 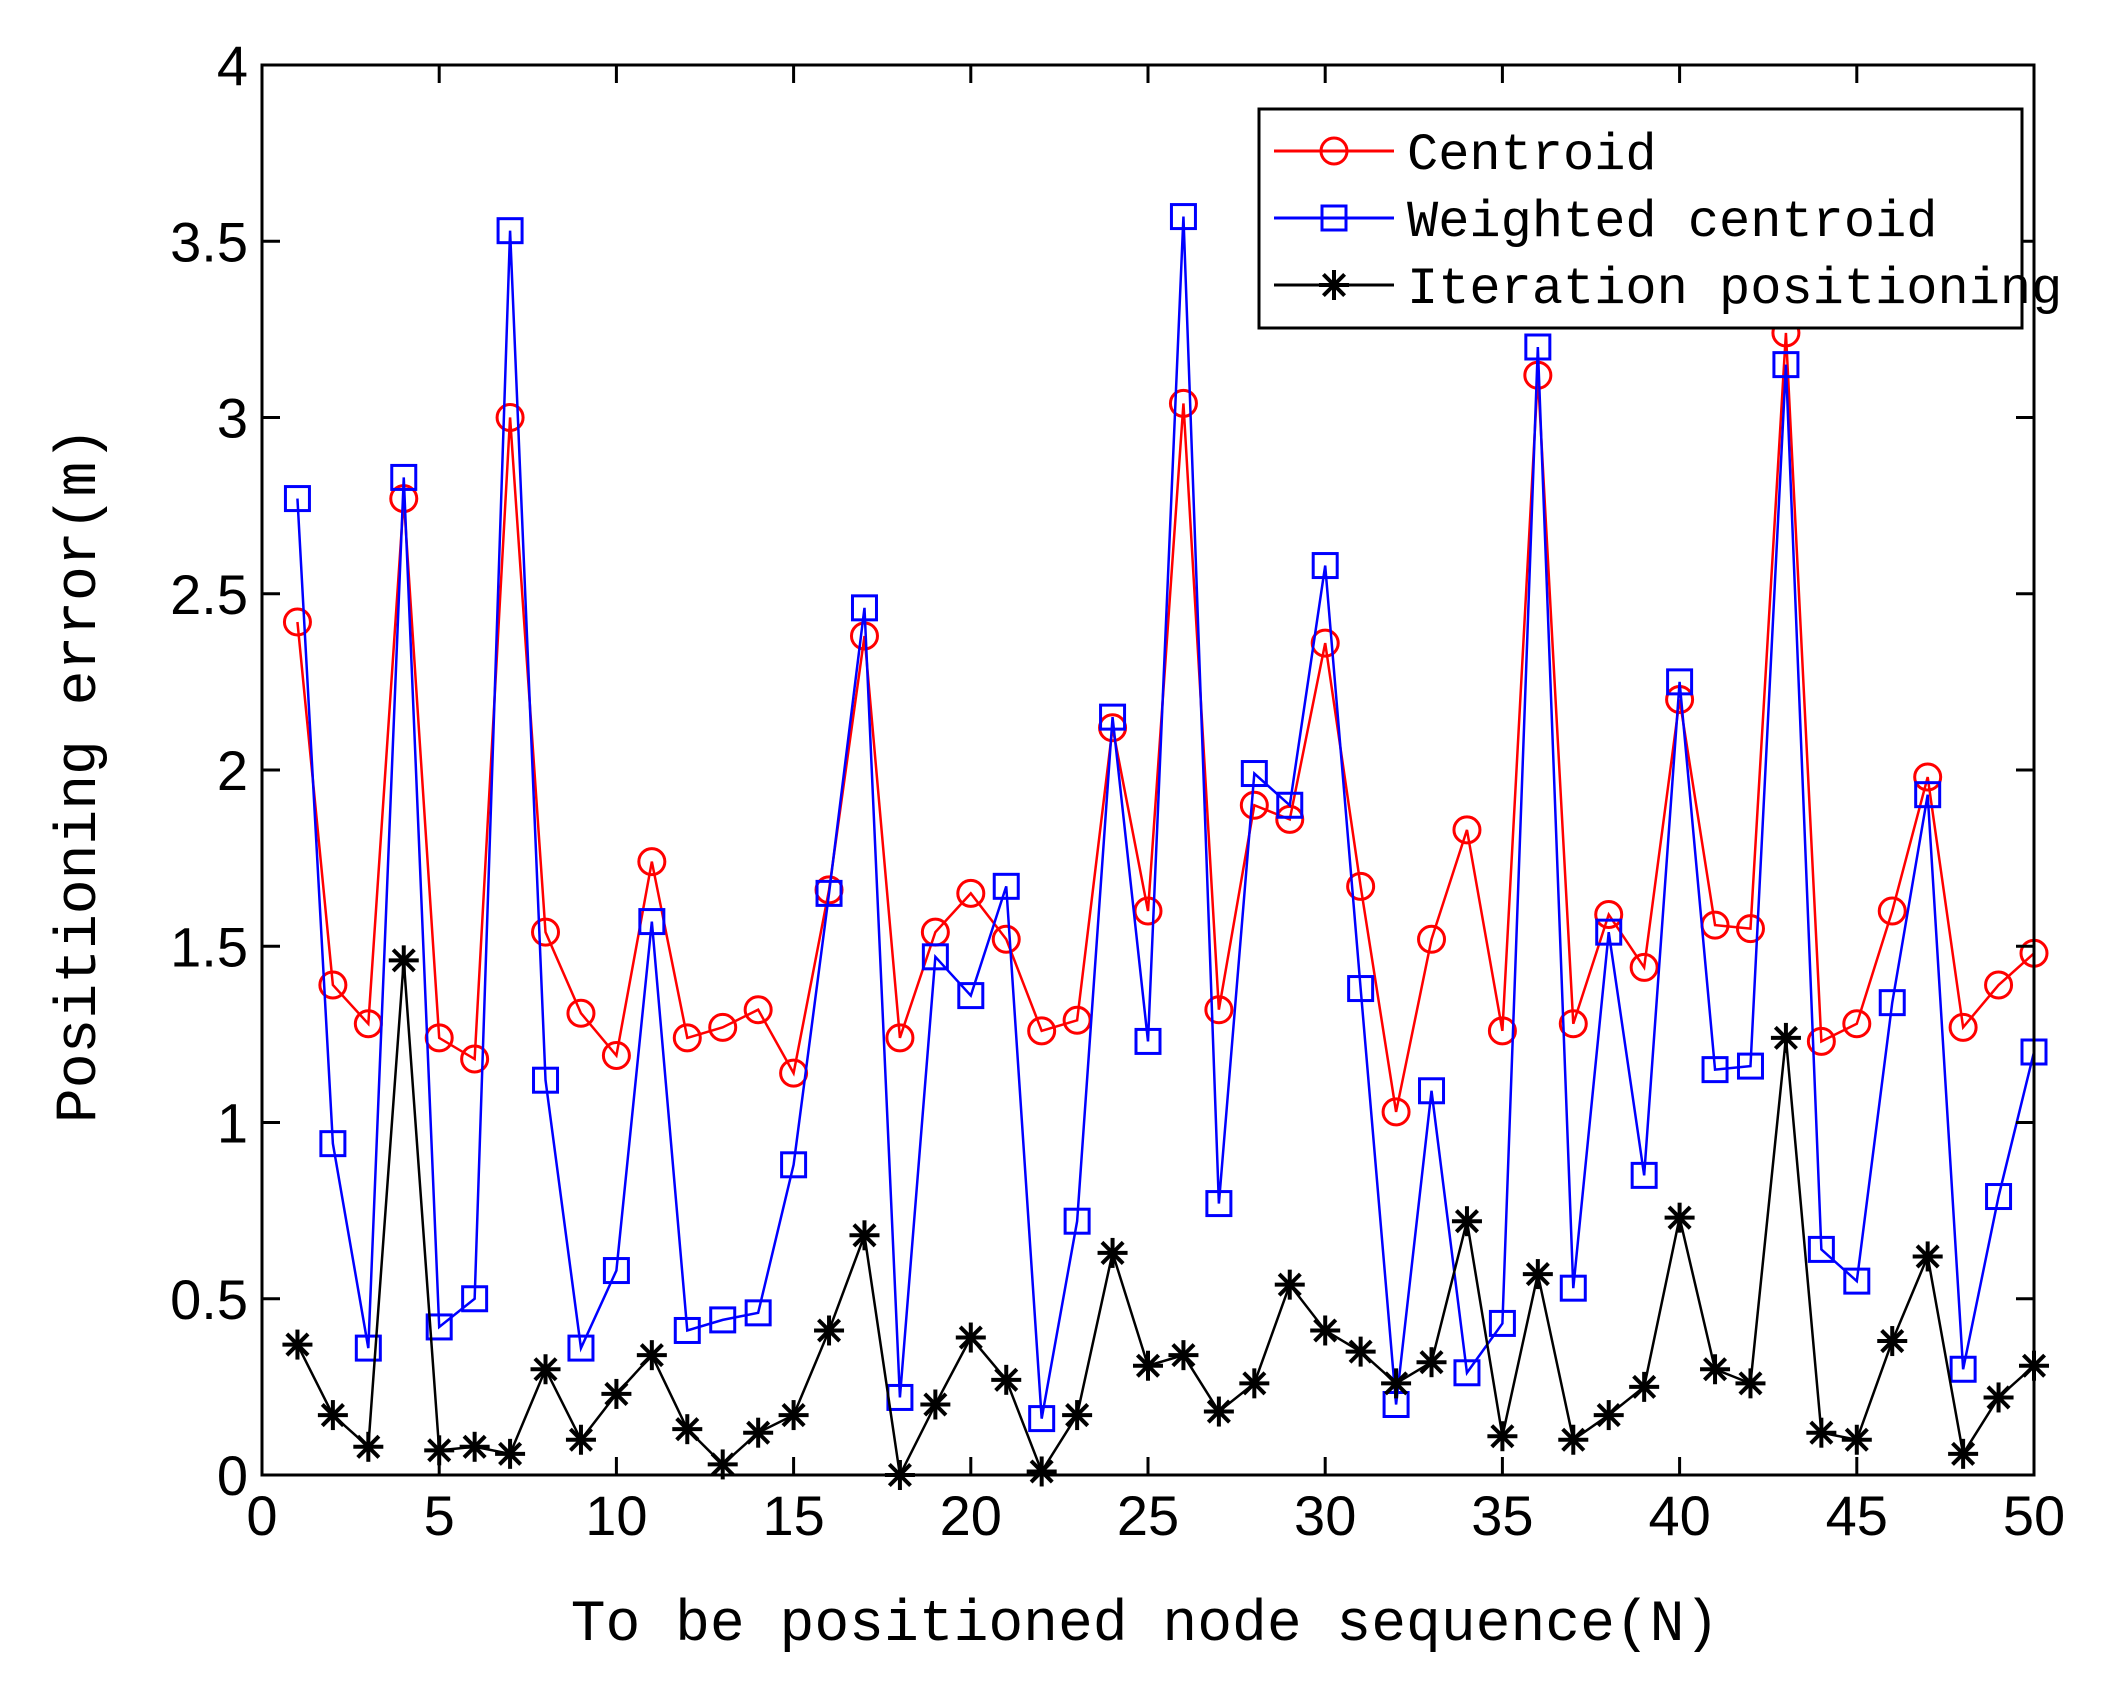 What do you see at coordinates (1325, 1515) in the screenshot?
I see `x-tick-label: 30` at bounding box center [1325, 1515].